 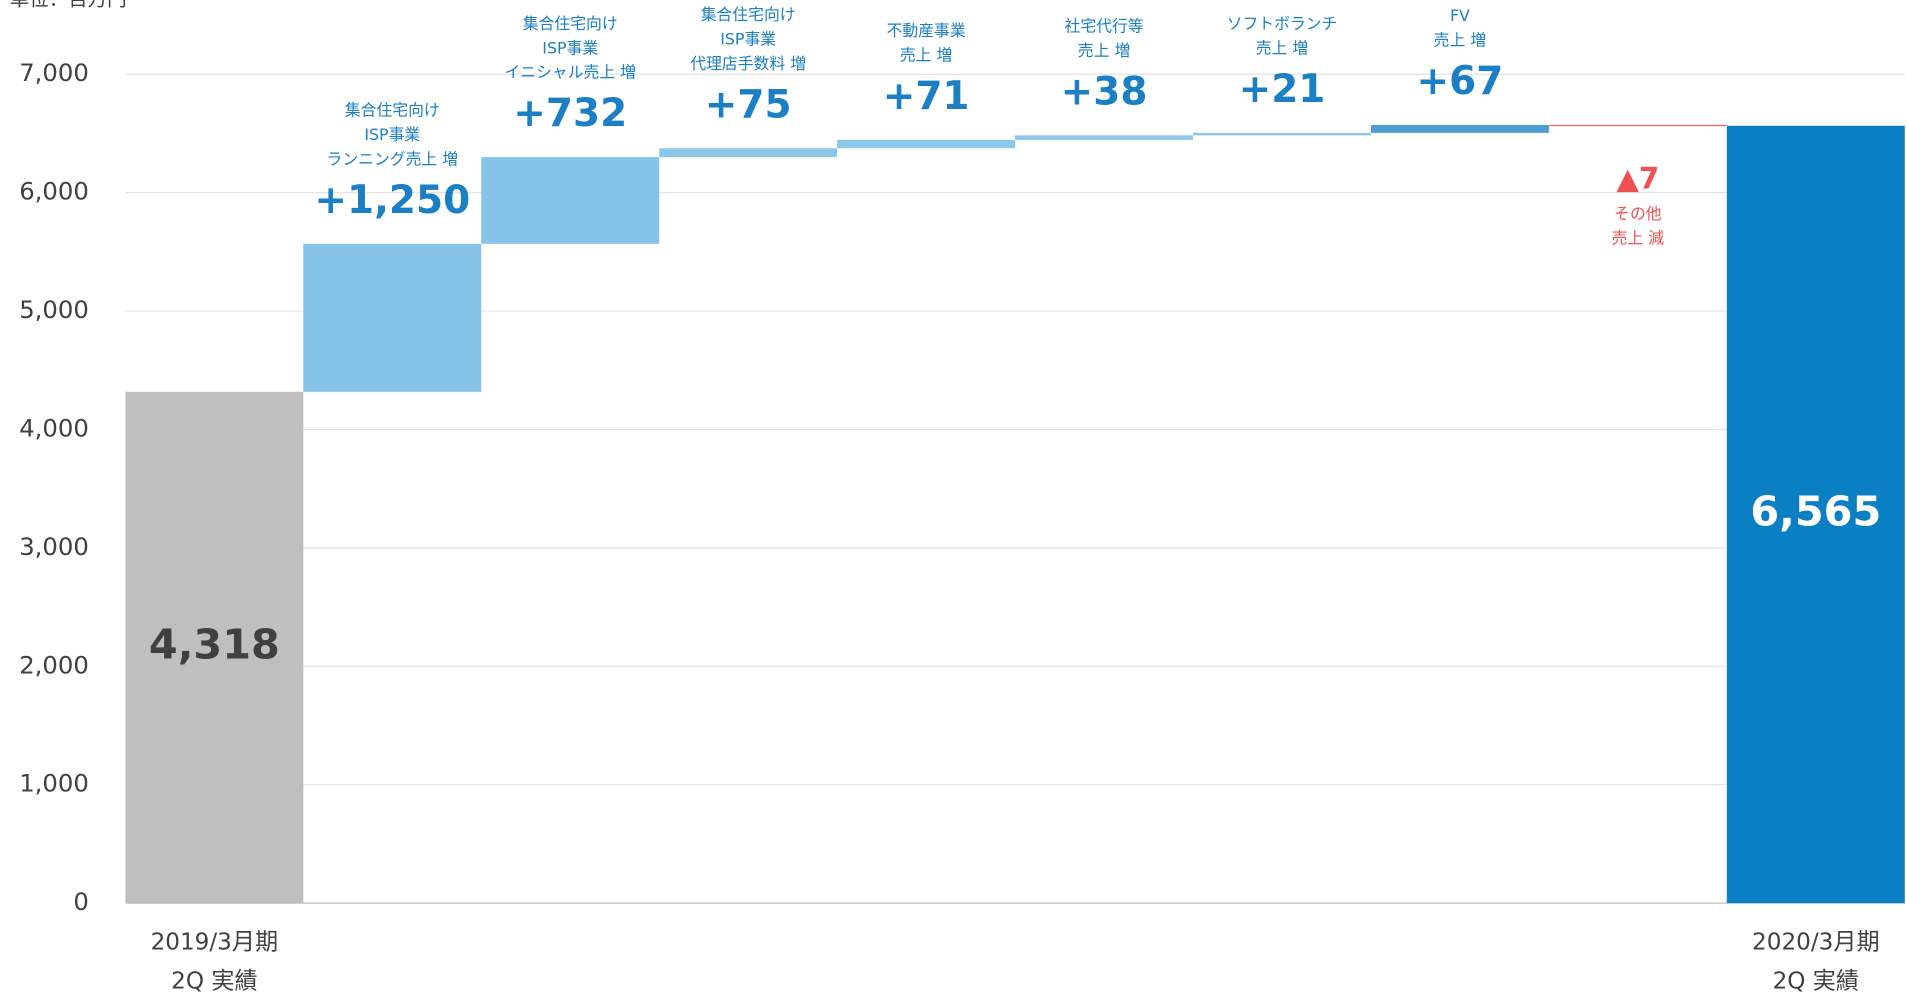 What do you see at coordinates (215, 943) in the screenshot?
I see `x-tick-label: 2019/3月期` at bounding box center [215, 943].